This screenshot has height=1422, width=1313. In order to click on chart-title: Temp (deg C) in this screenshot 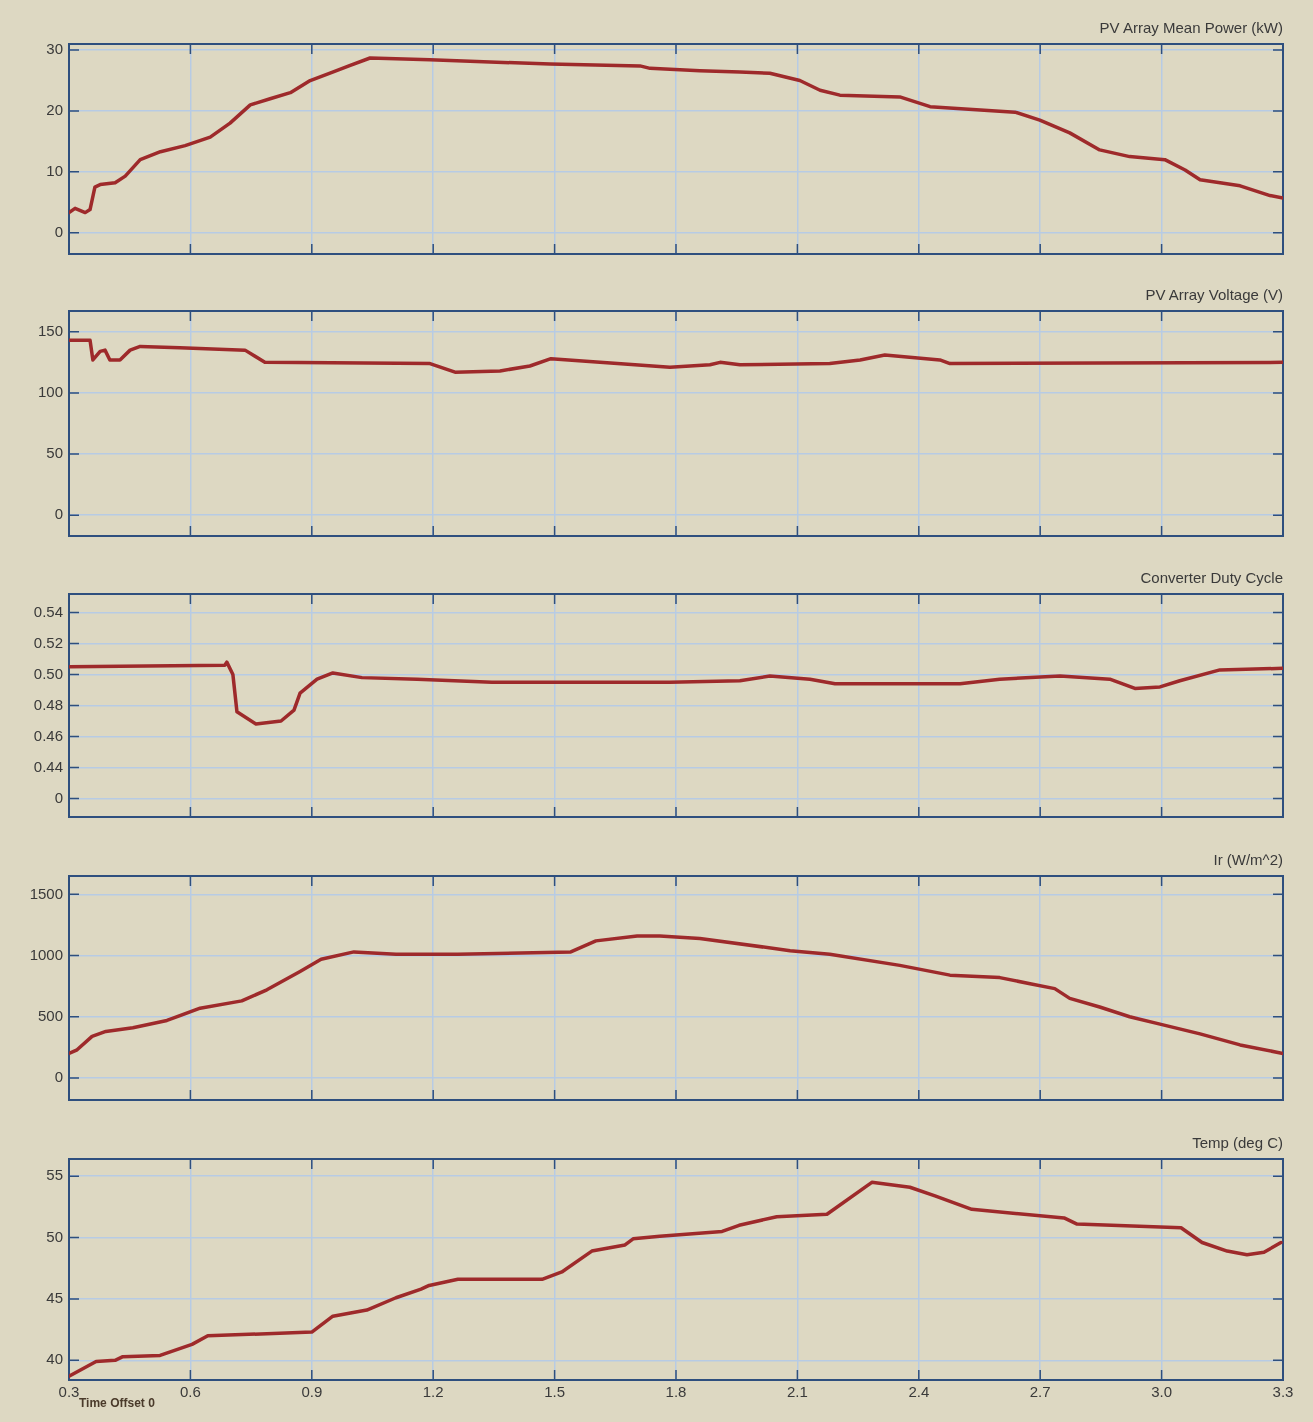, I will do `click(1237, 1143)`.